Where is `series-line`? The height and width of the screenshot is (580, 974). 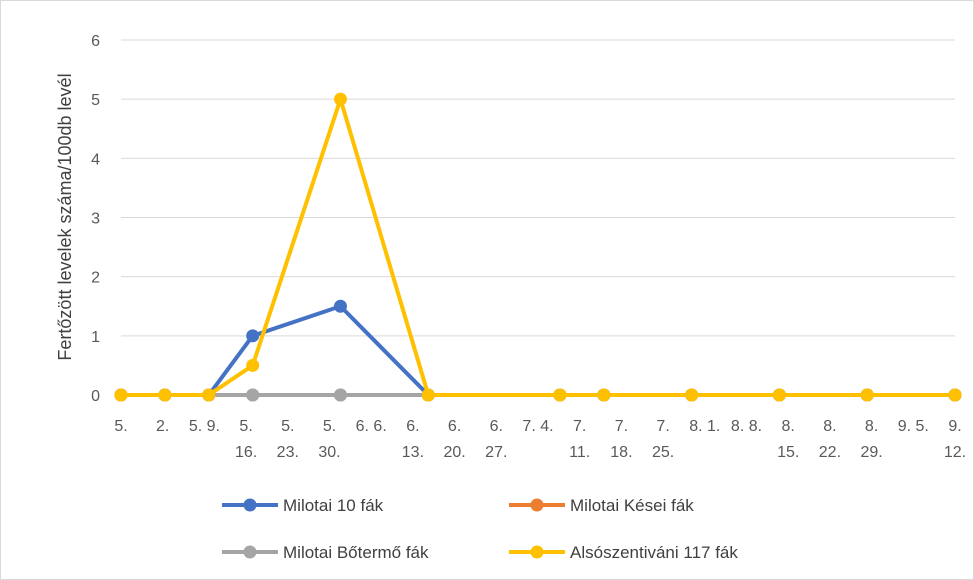
series-line is located at coordinates (538, 350).